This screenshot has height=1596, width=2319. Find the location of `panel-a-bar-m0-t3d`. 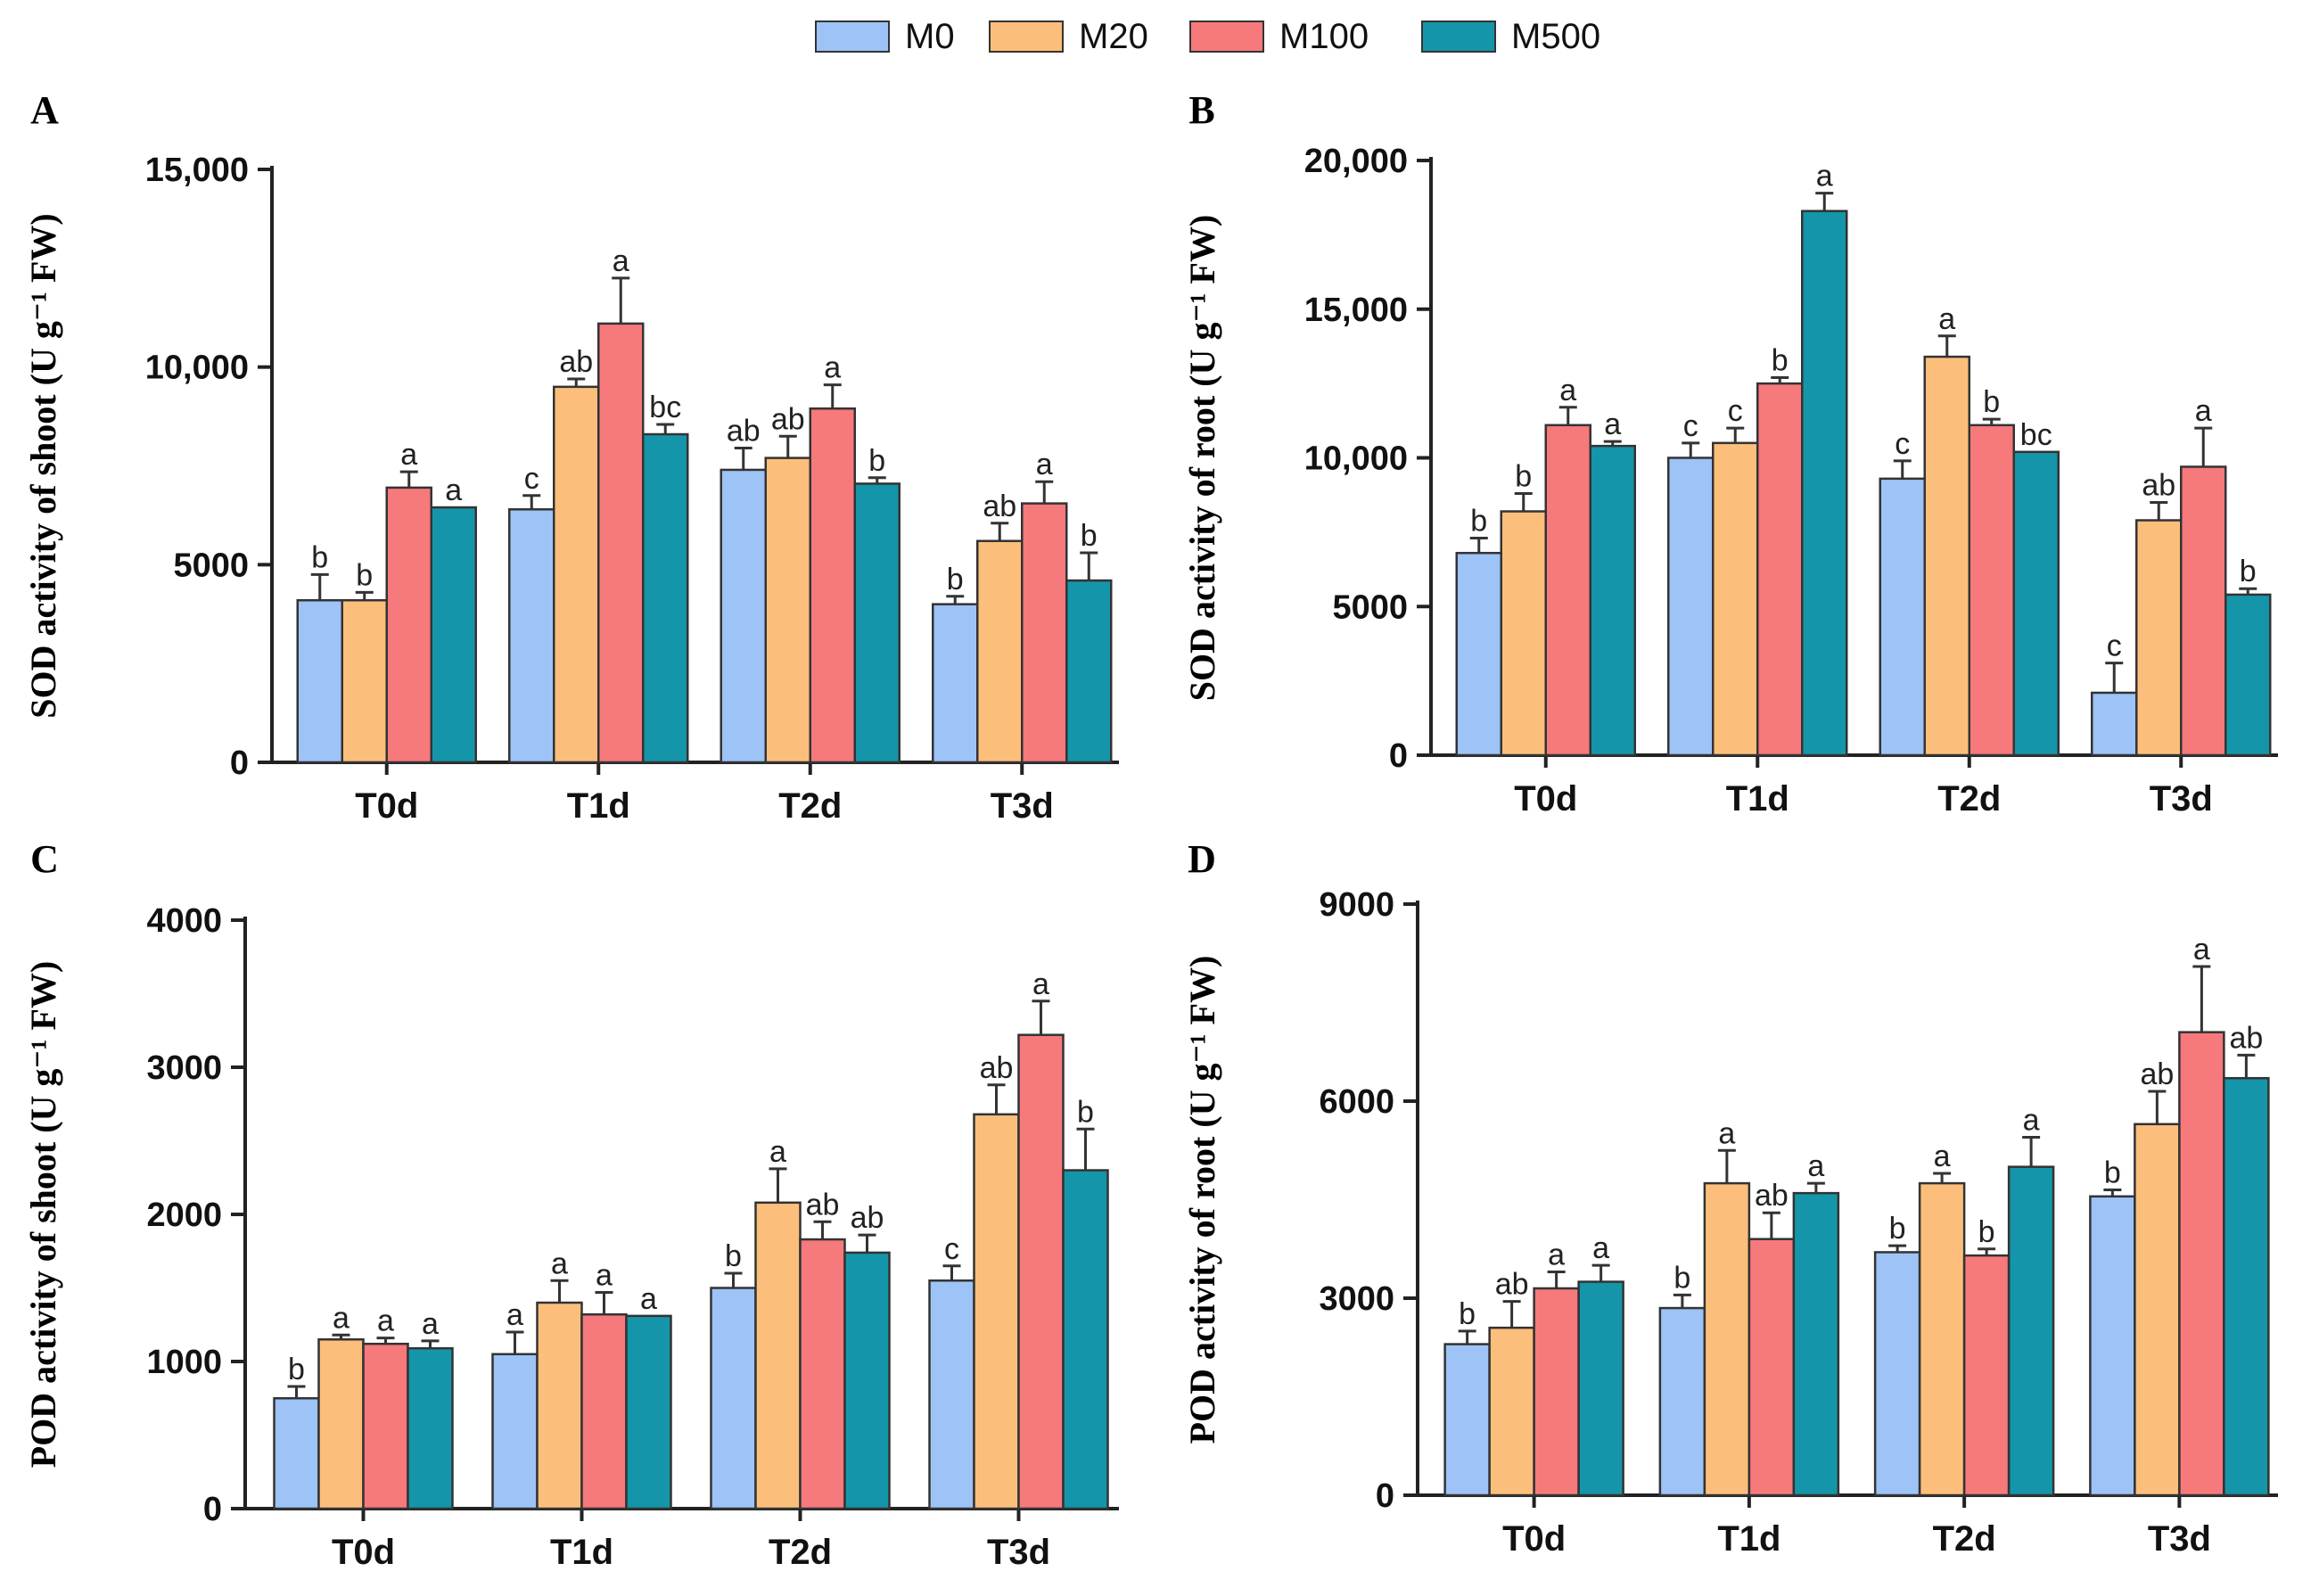

panel-a-bar-m0-t3d is located at coordinates (955, 683).